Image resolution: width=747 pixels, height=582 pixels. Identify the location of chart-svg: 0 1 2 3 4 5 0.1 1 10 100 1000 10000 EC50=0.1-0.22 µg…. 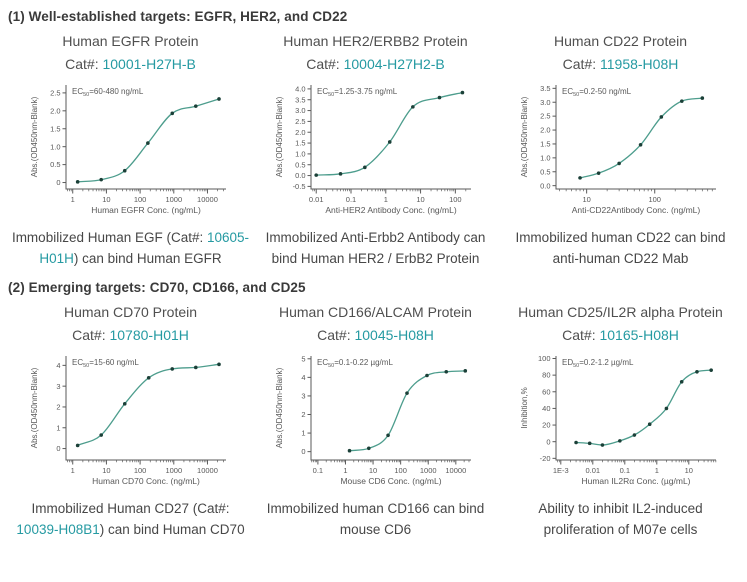
(373, 420).